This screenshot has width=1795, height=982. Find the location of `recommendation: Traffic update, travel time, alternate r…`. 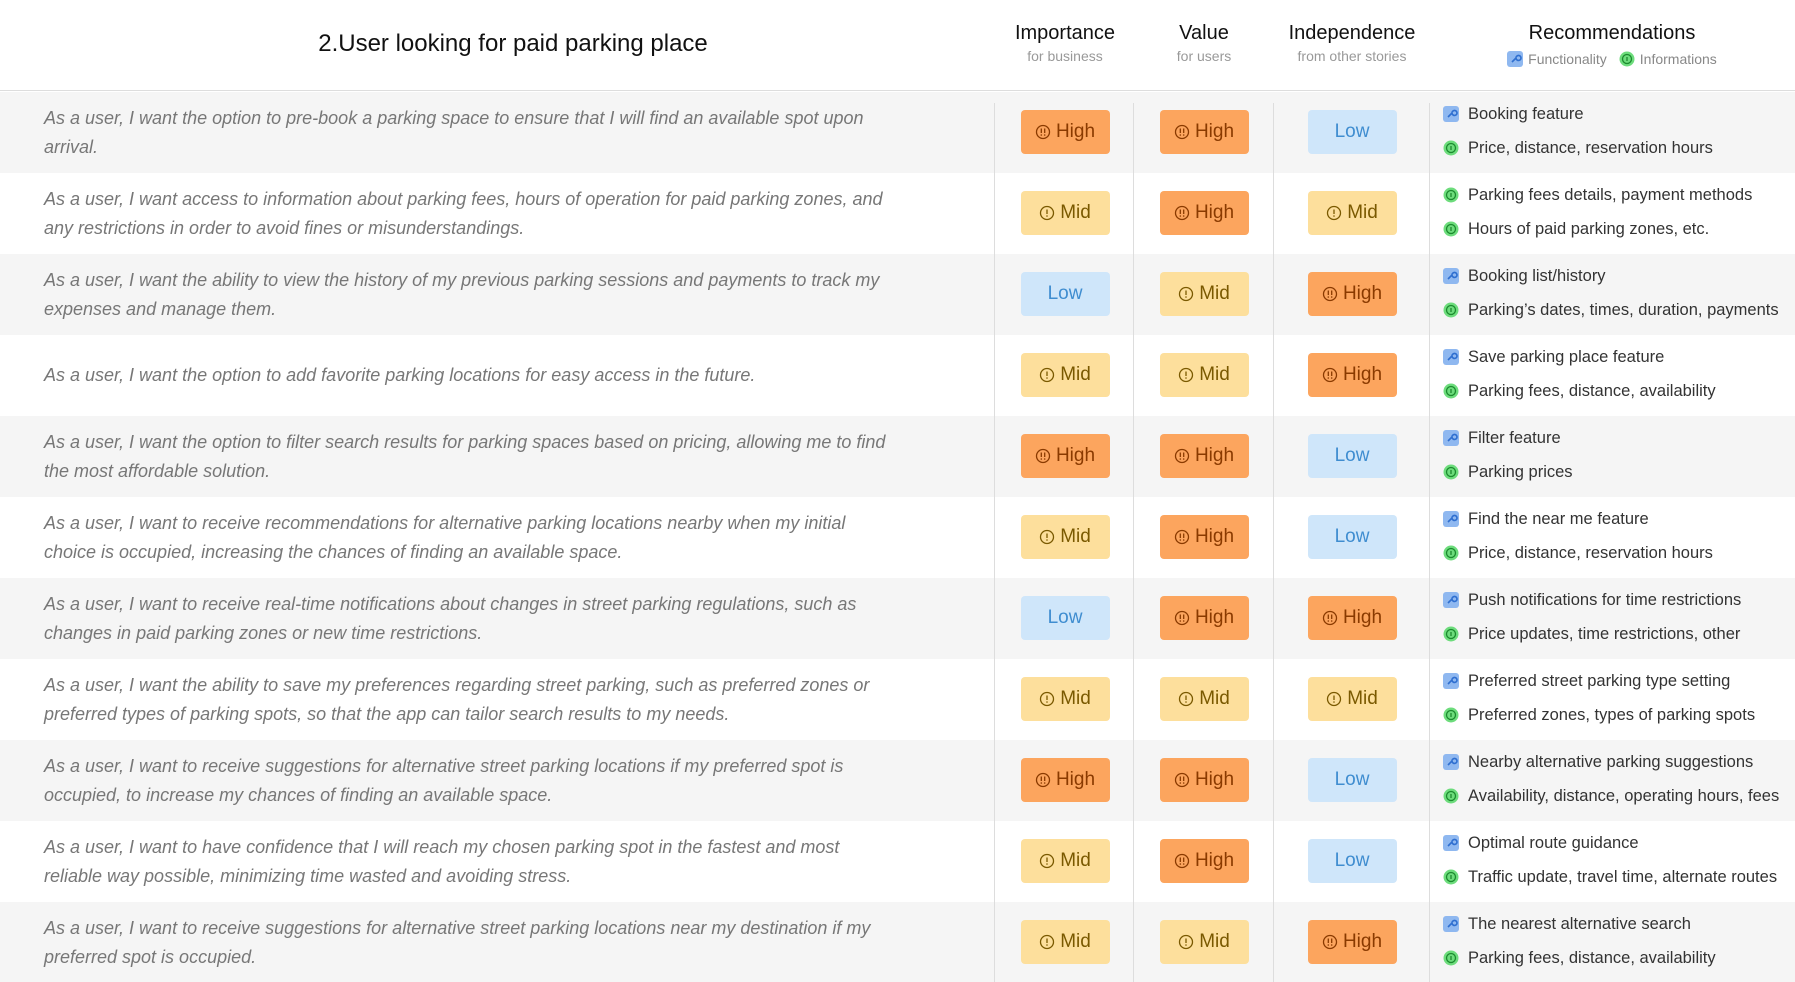

recommendation: Traffic update, travel time, alternate r… is located at coordinates (1610, 877).